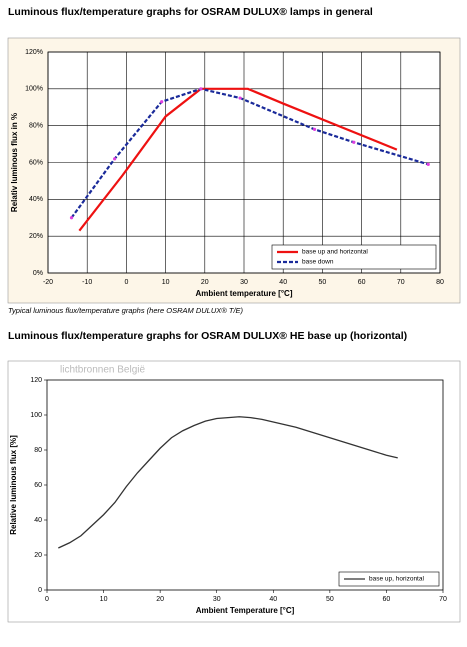 This screenshot has height=647, width=467. What do you see at coordinates (87, 282) in the screenshot?
I see `x-tick-label: -10` at bounding box center [87, 282].